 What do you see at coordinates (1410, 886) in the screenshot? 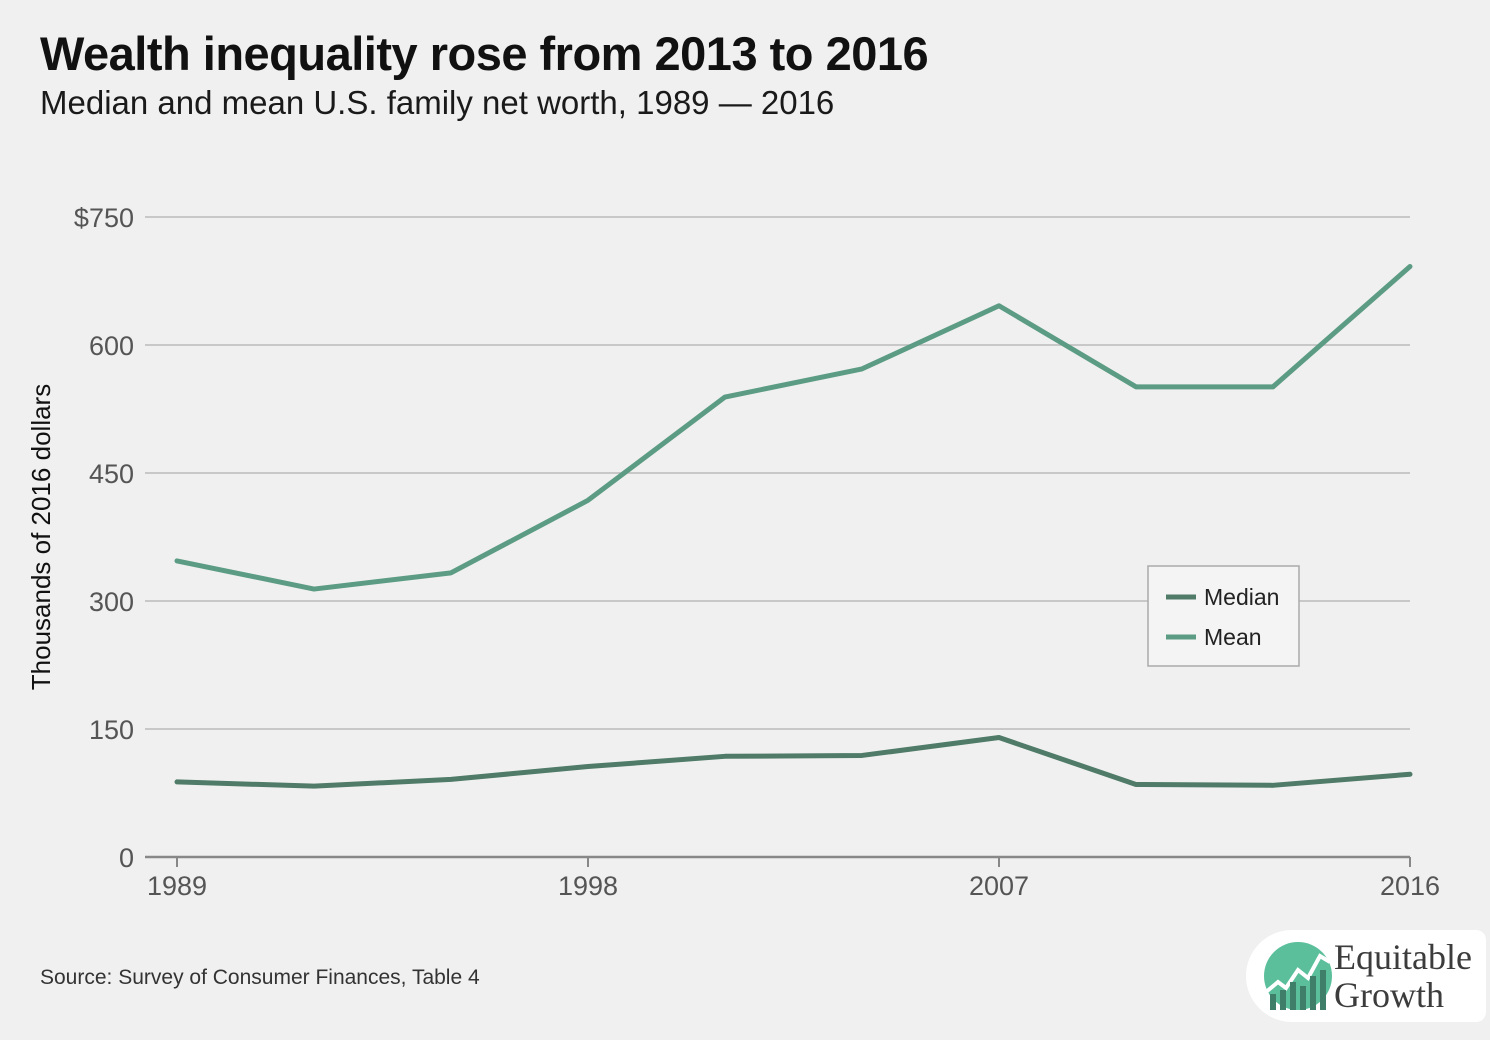
I see `x-tick-label-2016: 2016` at bounding box center [1410, 886].